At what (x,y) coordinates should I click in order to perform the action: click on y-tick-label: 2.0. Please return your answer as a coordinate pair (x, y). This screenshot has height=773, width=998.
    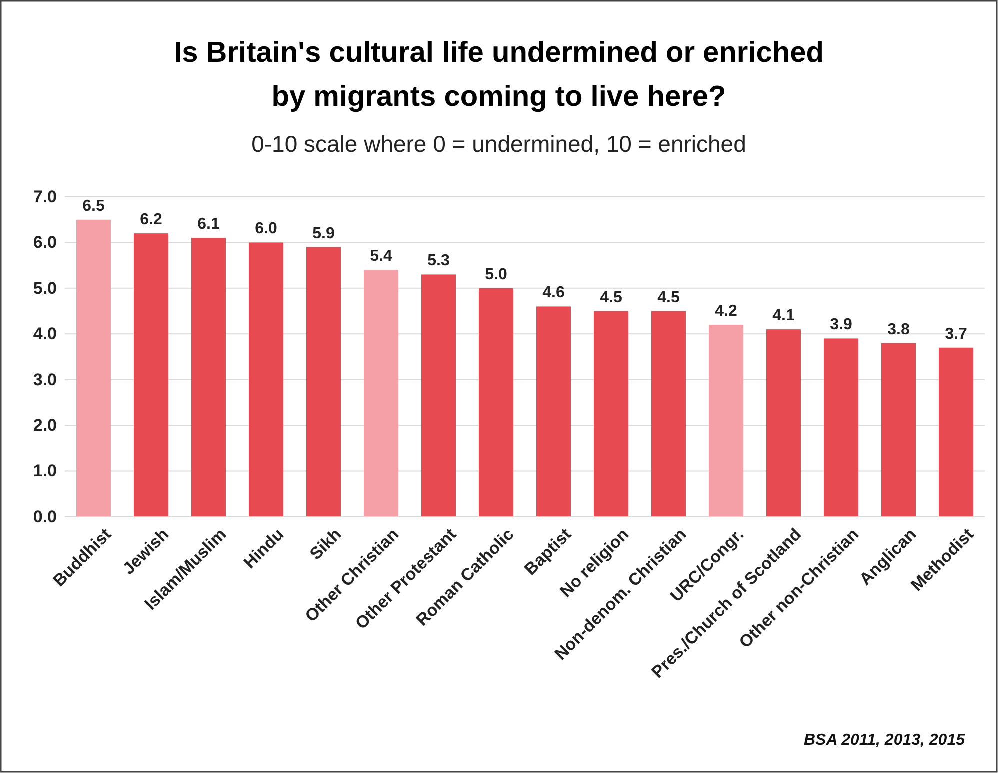
    Looking at the image, I should click on (45, 426).